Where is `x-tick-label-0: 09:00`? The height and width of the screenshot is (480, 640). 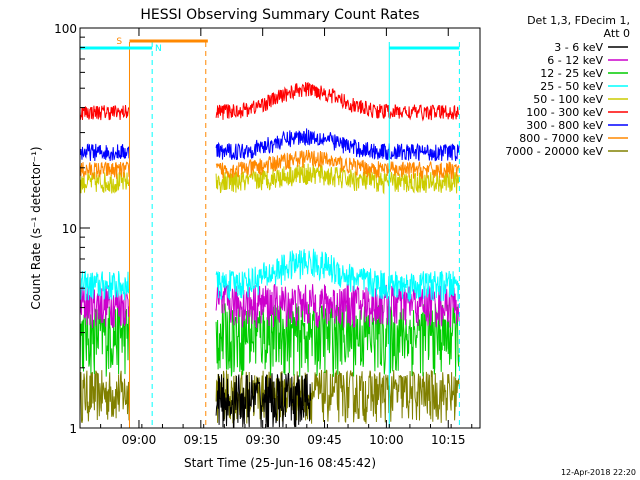 x-tick-label-0: 09:00 is located at coordinates (139, 440).